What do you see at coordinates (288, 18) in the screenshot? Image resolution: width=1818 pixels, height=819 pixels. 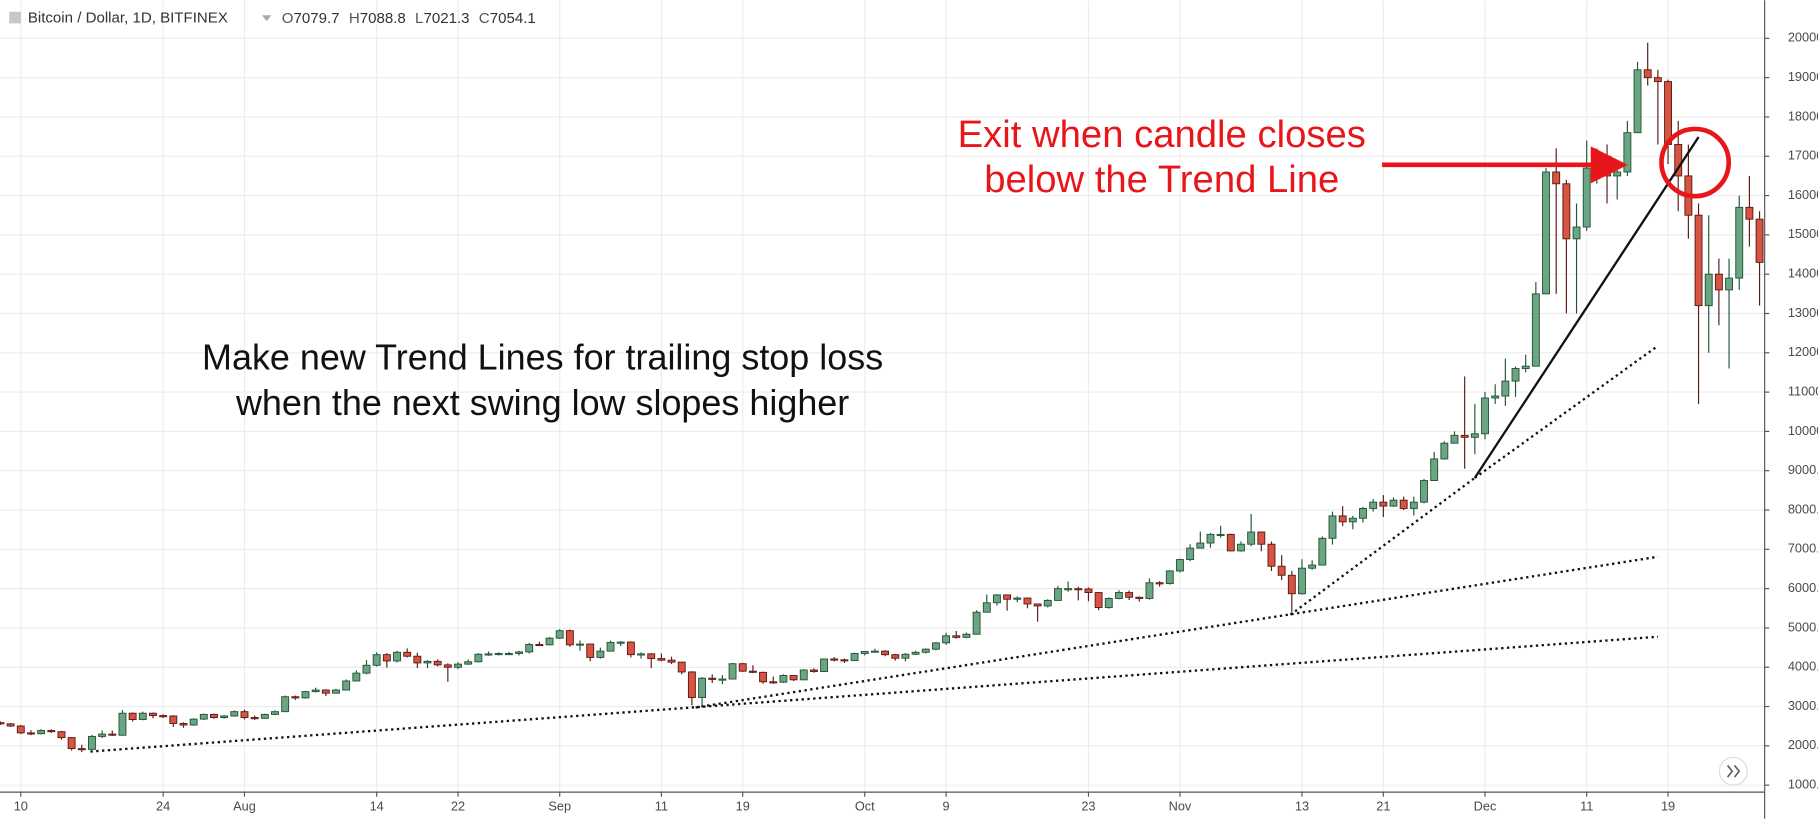 I see `ohlc-label: O` at bounding box center [288, 18].